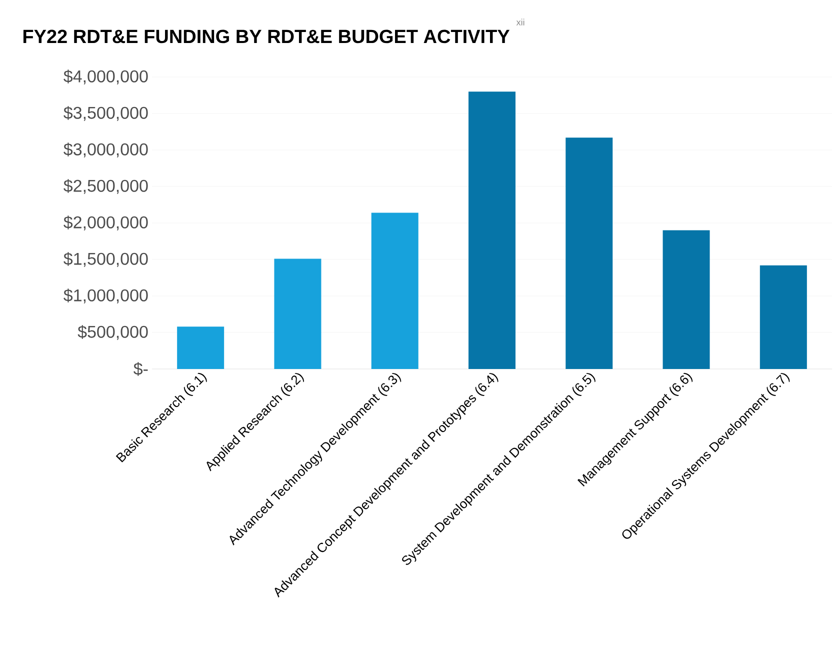 The width and height of the screenshot is (838, 671). What do you see at coordinates (106, 113) in the screenshot?
I see `y-tick-label: $3,500,000` at bounding box center [106, 113].